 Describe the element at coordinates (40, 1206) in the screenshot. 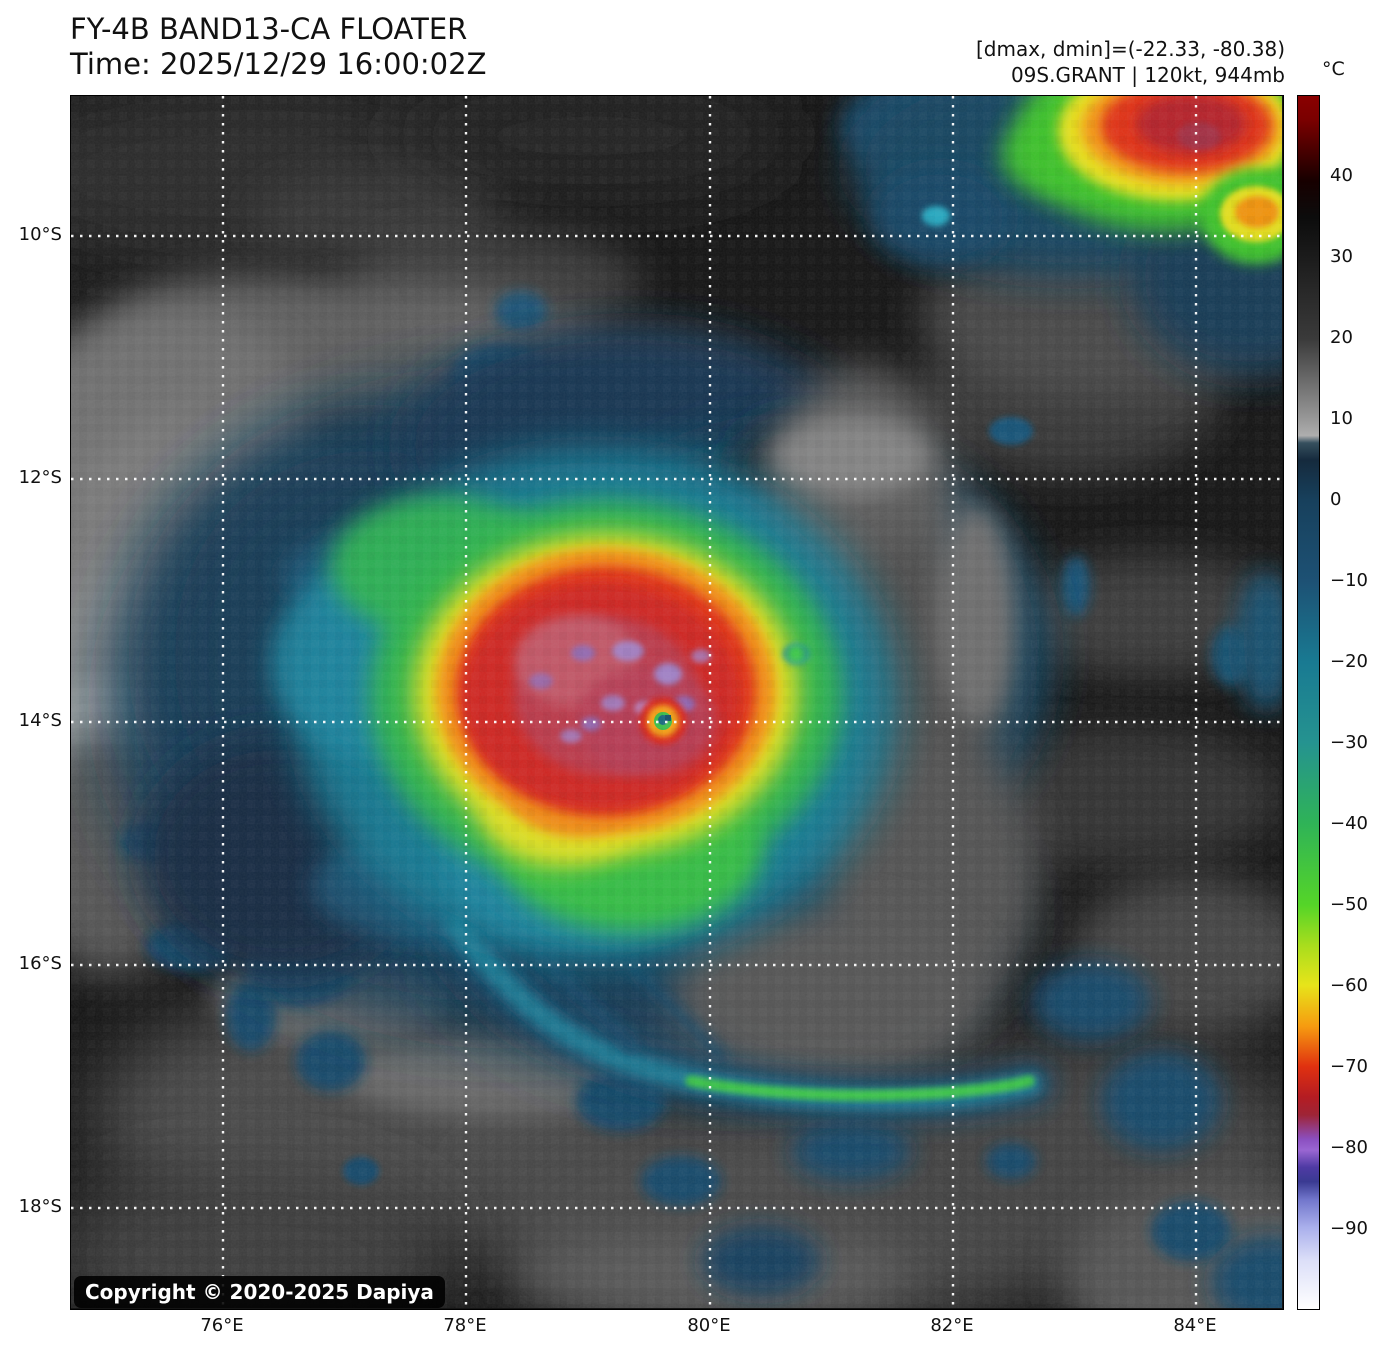

I see `lat-label-18s: 18°S` at that location.